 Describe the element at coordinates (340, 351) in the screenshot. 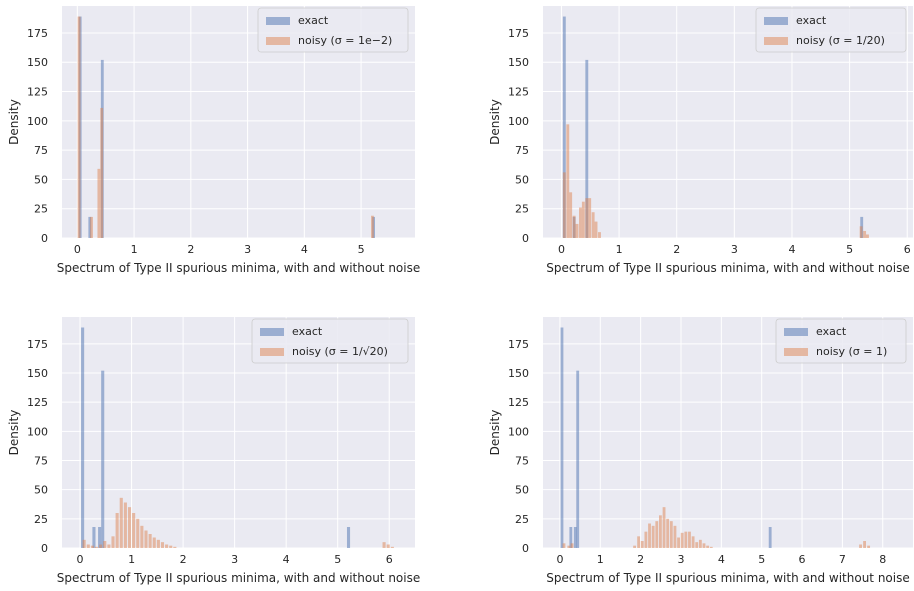

I see `legend-label: noisy (σ = 1/√20)` at that location.